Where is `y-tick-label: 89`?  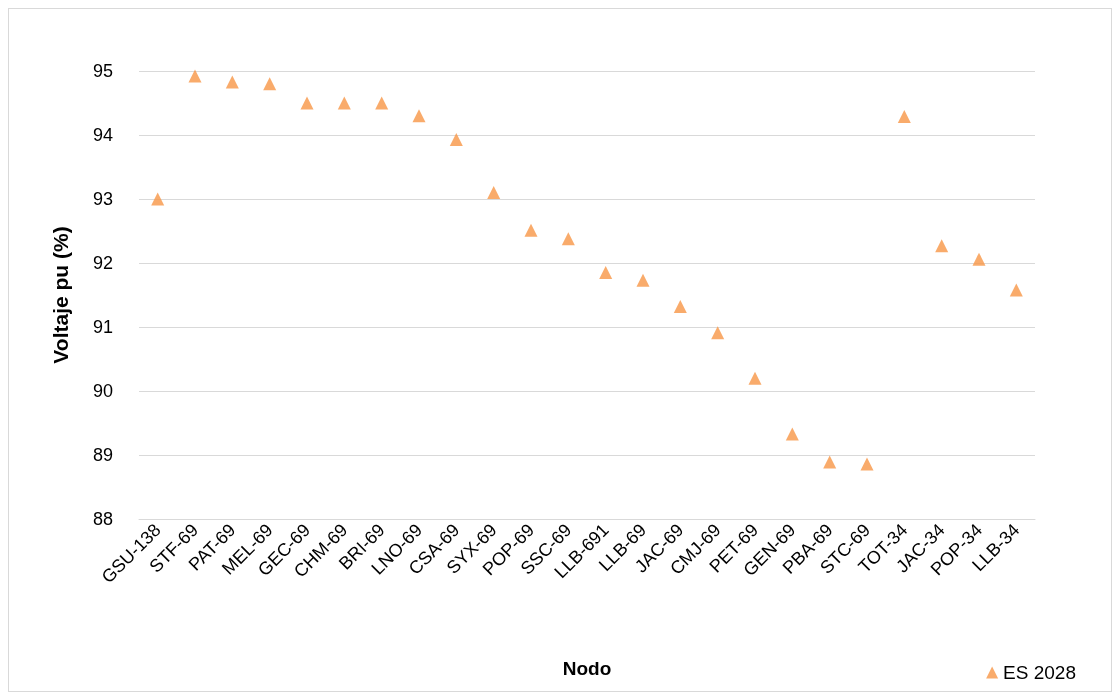 y-tick-label: 89 is located at coordinates (102, 455).